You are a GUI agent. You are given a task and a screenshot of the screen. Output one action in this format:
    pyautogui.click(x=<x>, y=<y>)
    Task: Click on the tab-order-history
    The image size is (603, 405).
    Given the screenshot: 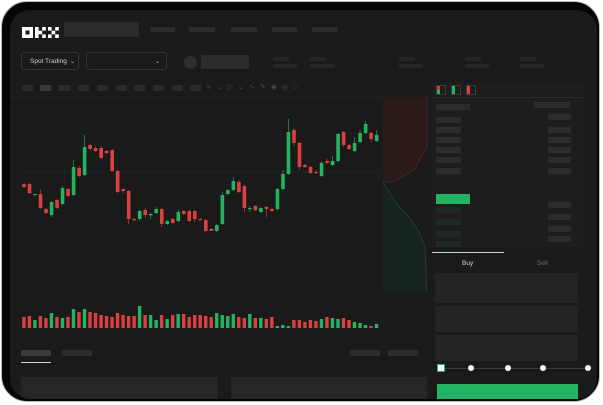 What is the action you would take?
    pyautogui.click(x=77, y=353)
    